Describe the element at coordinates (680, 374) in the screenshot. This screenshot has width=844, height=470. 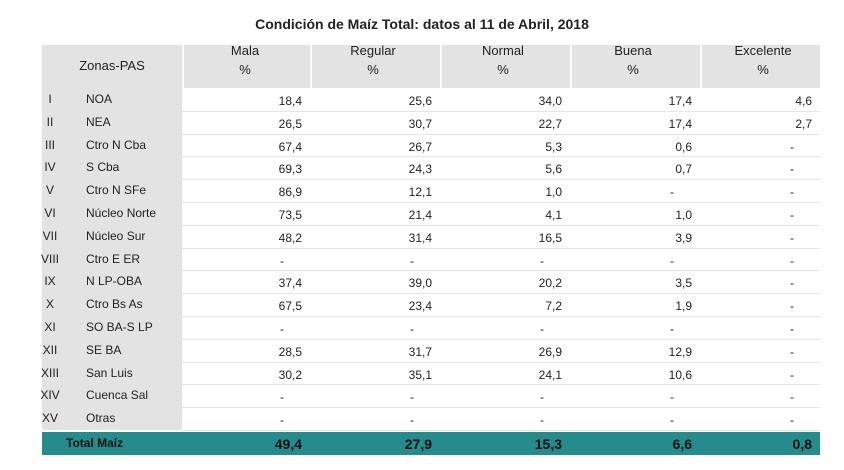
I see `cell-value: 10,6` at that location.